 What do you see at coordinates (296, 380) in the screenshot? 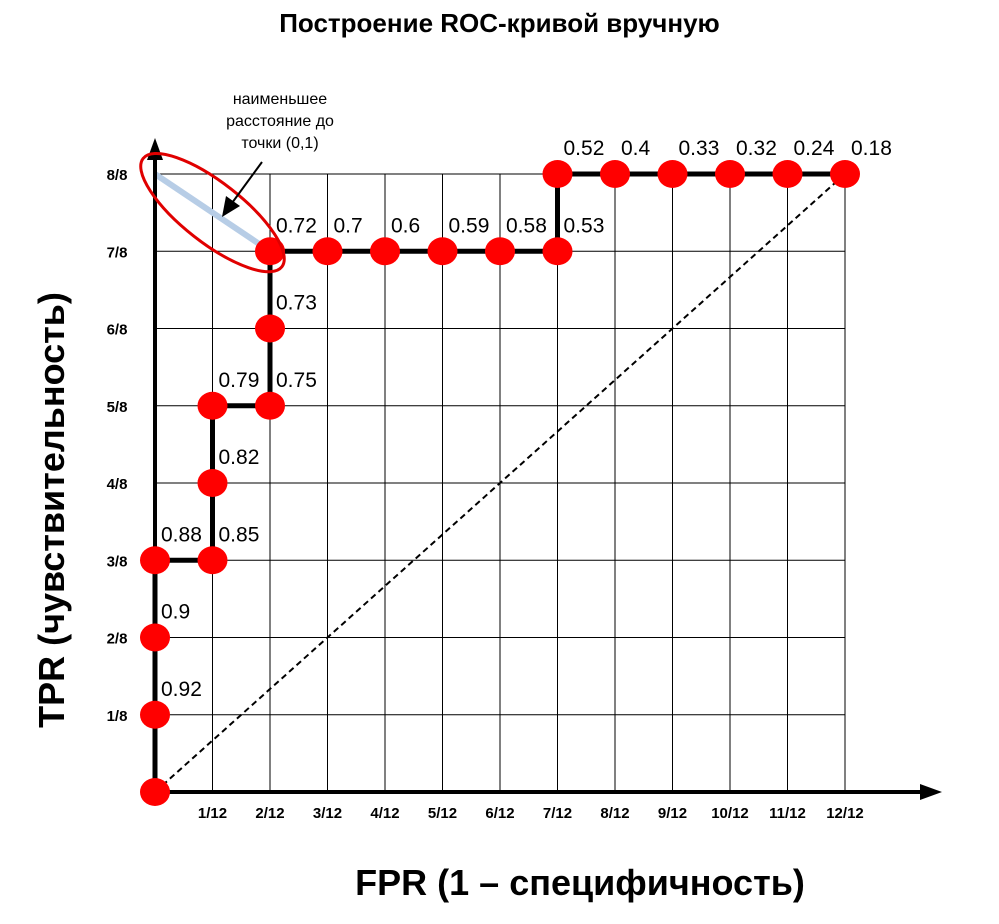
I see `point-label: 0.75` at bounding box center [296, 380].